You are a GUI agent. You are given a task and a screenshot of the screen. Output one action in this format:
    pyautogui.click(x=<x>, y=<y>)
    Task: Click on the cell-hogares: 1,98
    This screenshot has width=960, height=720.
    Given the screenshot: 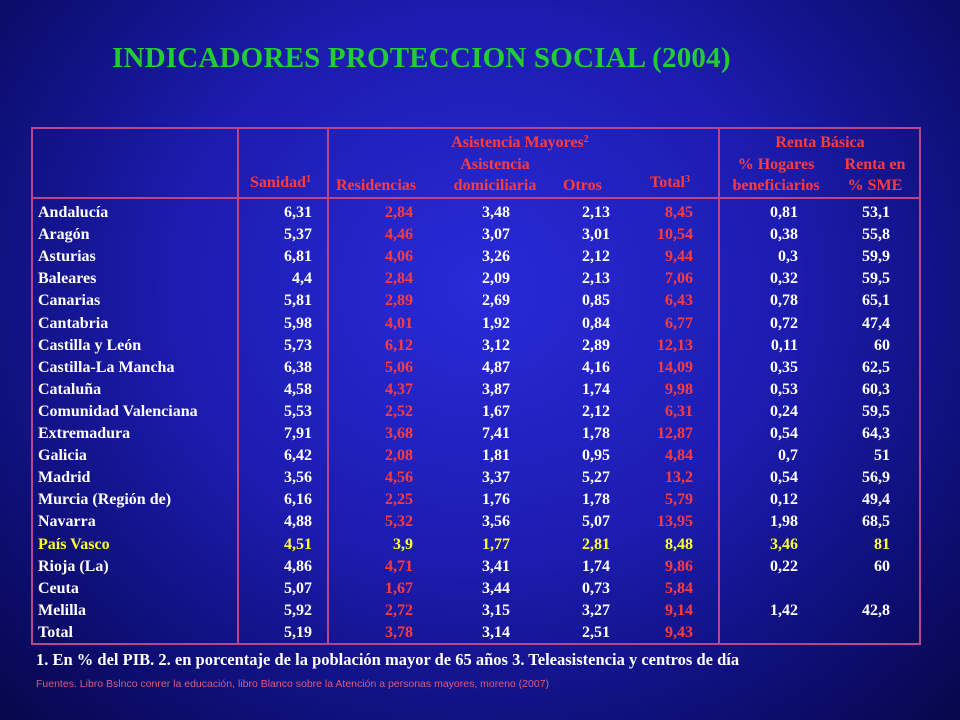 What is the action you would take?
    pyautogui.click(x=784, y=522)
    